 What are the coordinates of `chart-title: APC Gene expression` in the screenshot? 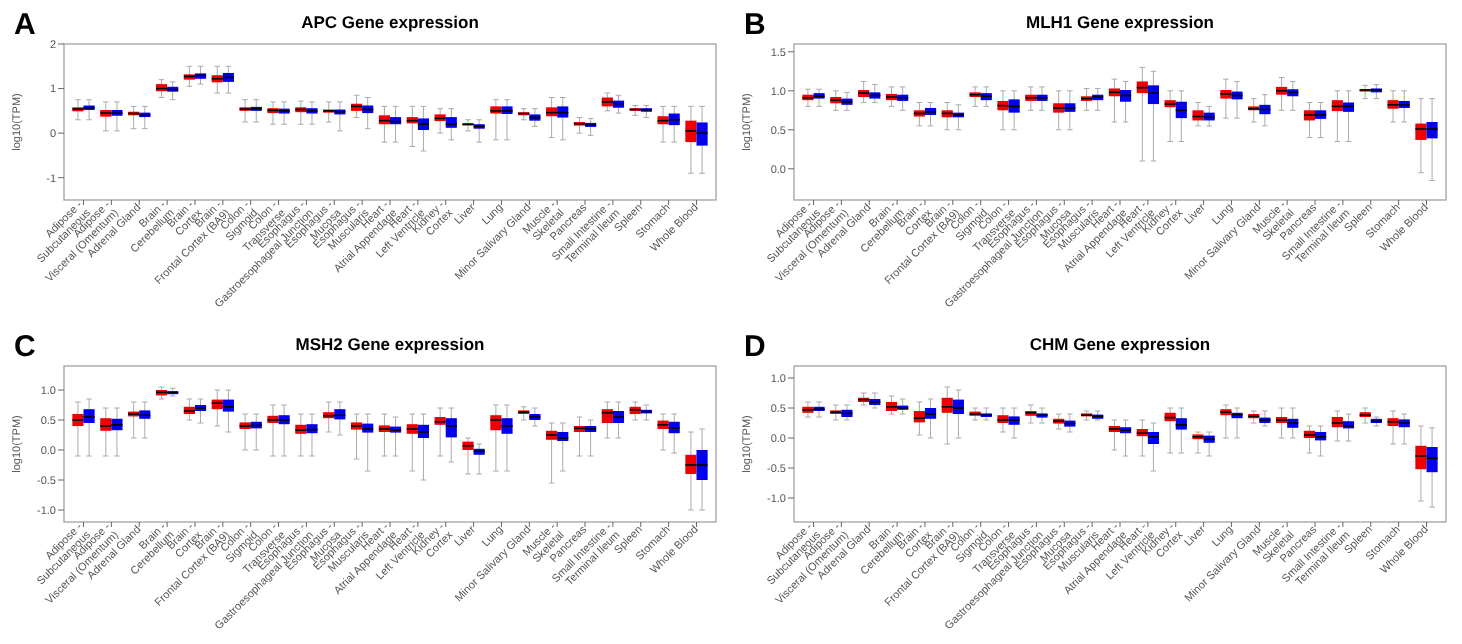 It's located at (390, 22).